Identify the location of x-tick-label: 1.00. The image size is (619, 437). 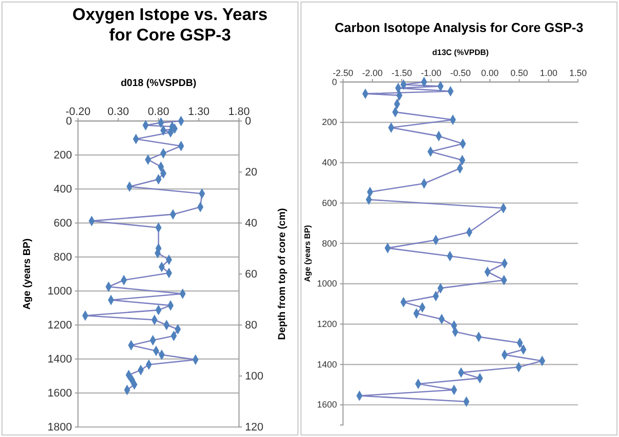
(549, 73).